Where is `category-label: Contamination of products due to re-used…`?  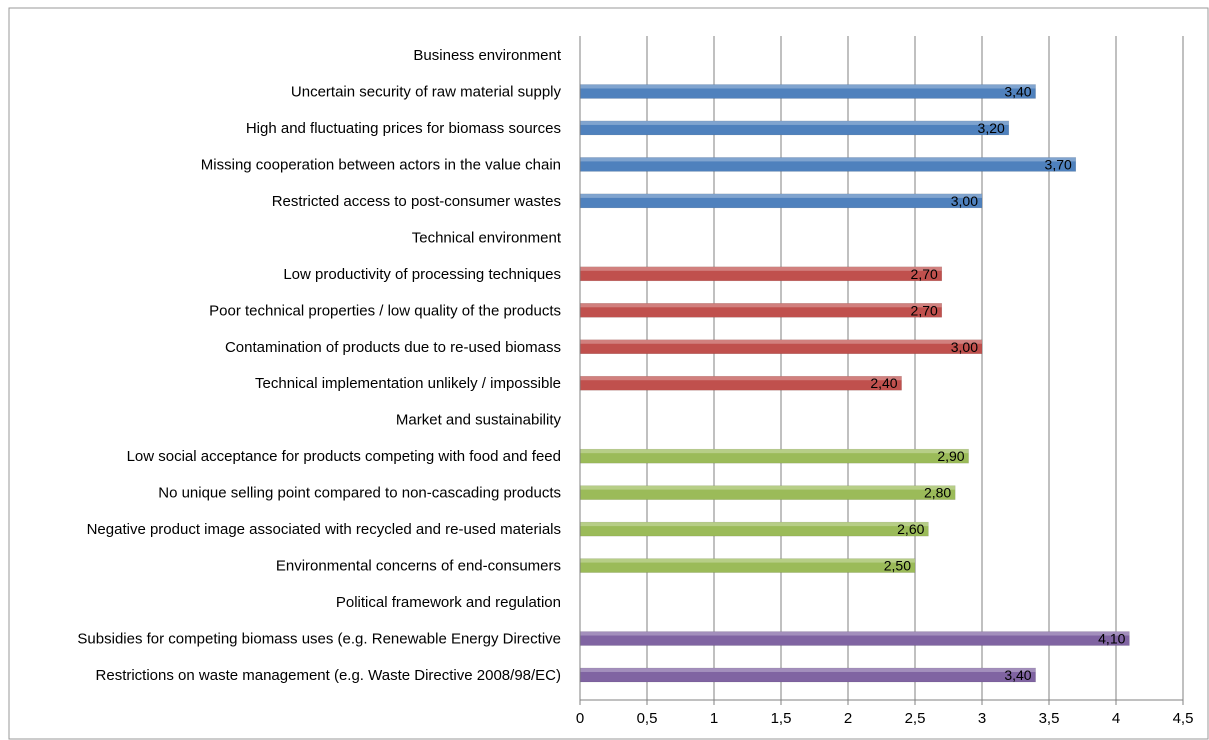 category-label: Contamination of products due to re-used… is located at coordinates (393, 347).